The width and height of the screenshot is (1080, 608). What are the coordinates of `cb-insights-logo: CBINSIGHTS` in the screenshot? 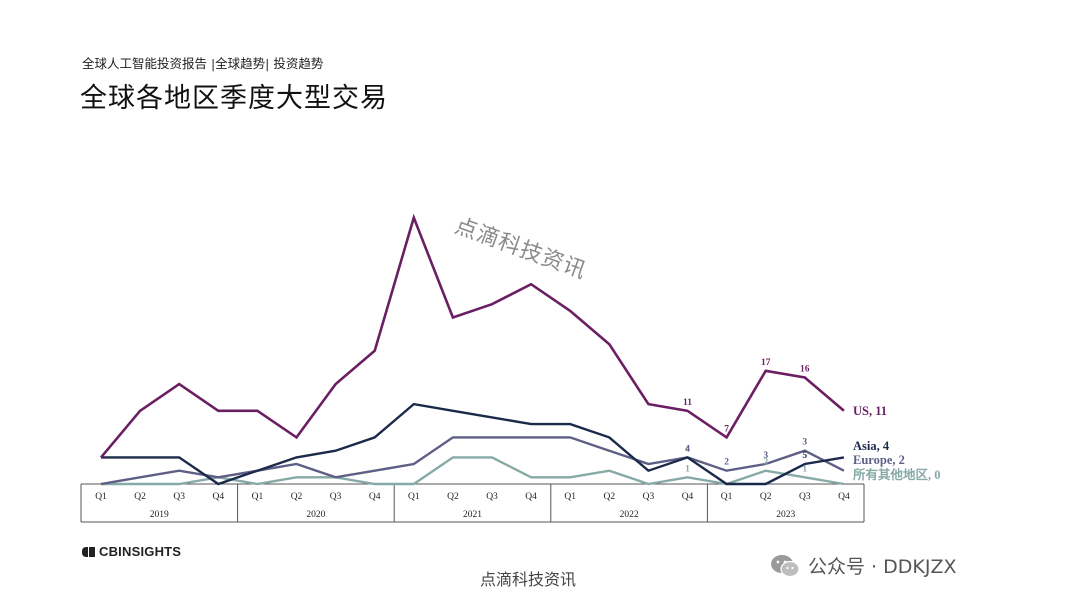 It's located at (131, 551).